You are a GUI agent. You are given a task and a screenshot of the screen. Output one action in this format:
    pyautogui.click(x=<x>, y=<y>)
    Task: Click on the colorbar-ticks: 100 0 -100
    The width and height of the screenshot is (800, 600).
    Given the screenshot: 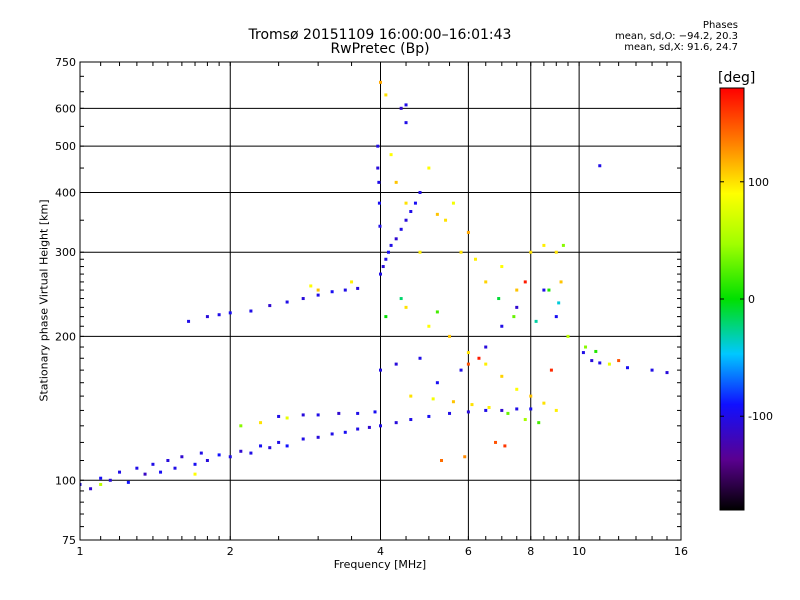 What is the action you would take?
    pyautogui.click(x=746, y=299)
    